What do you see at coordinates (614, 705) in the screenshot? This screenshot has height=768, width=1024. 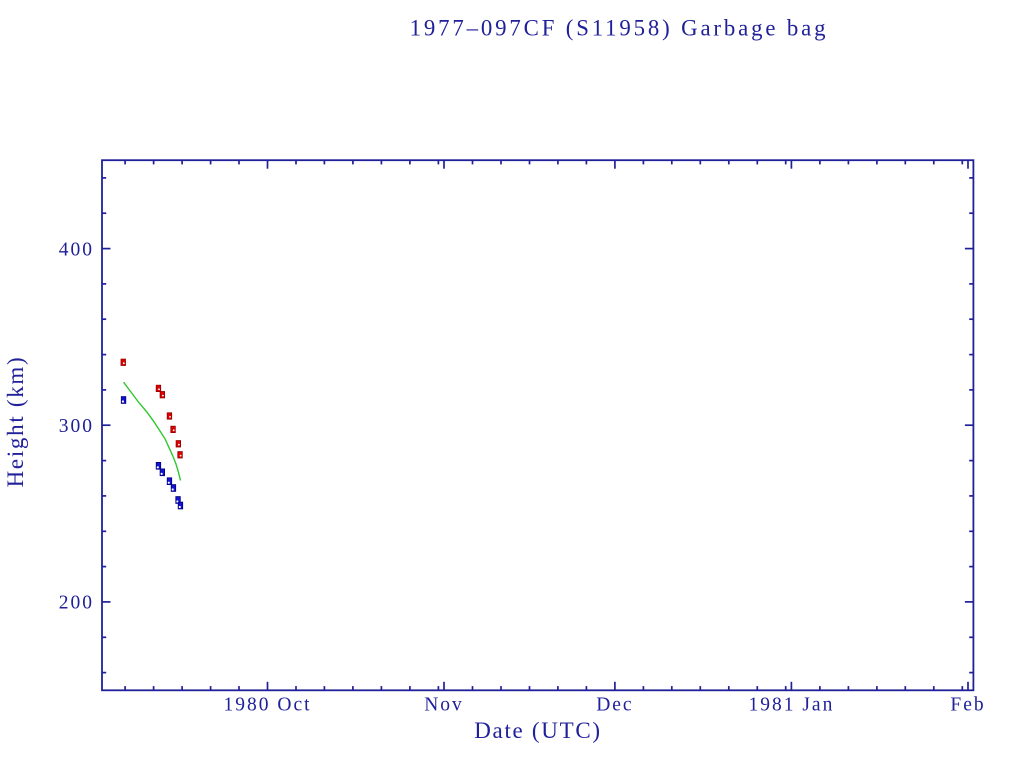 I see `svg-text: Dec` at bounding box center [614, 705].